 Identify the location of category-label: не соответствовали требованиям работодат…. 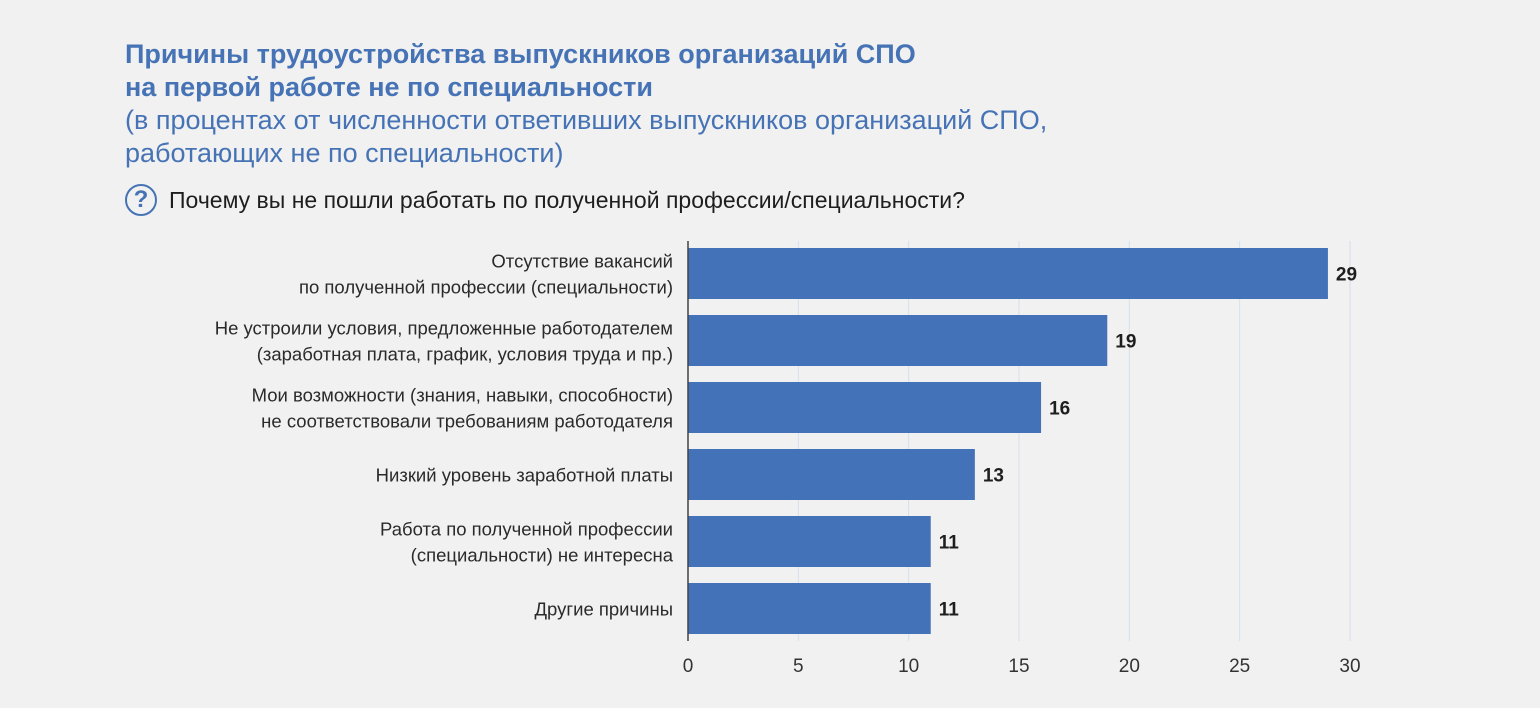
(467, 421).